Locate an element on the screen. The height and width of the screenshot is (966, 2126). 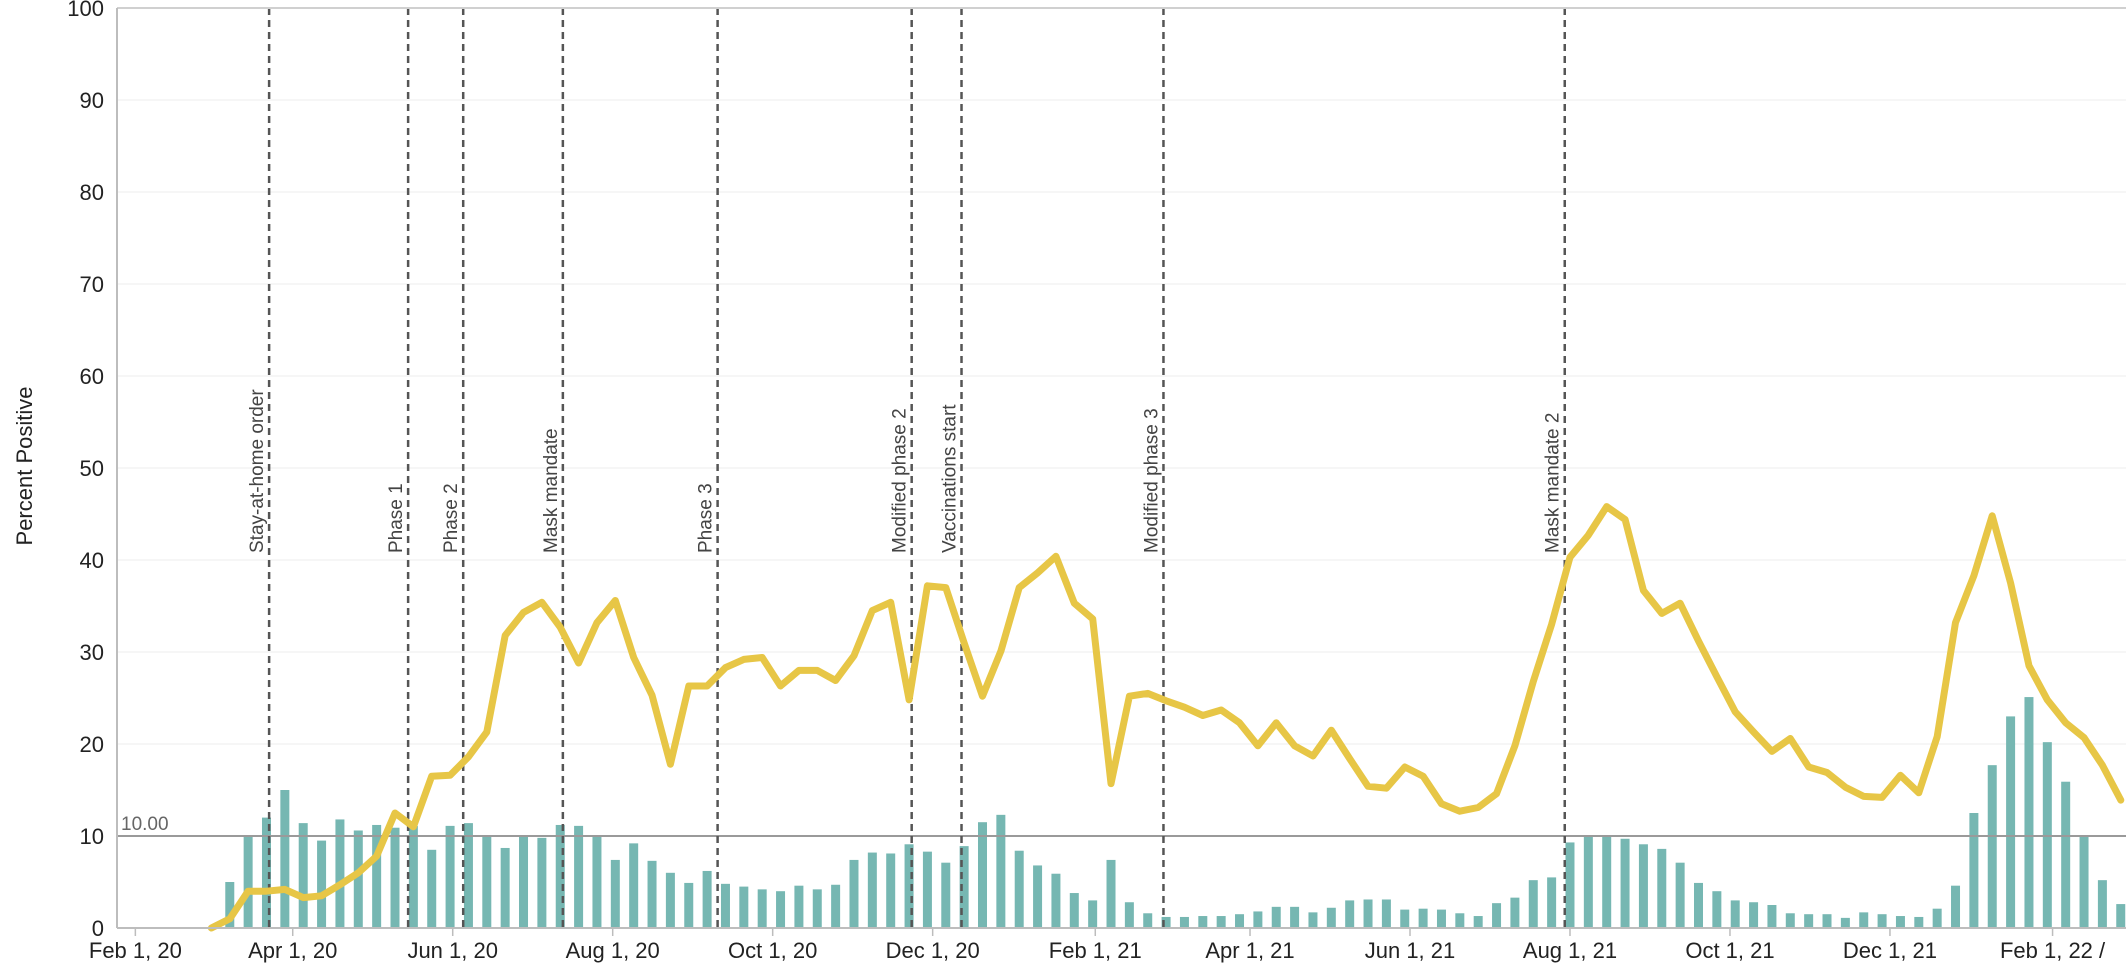
event-label: Vaccinations start is located at coordinates (950, 478).